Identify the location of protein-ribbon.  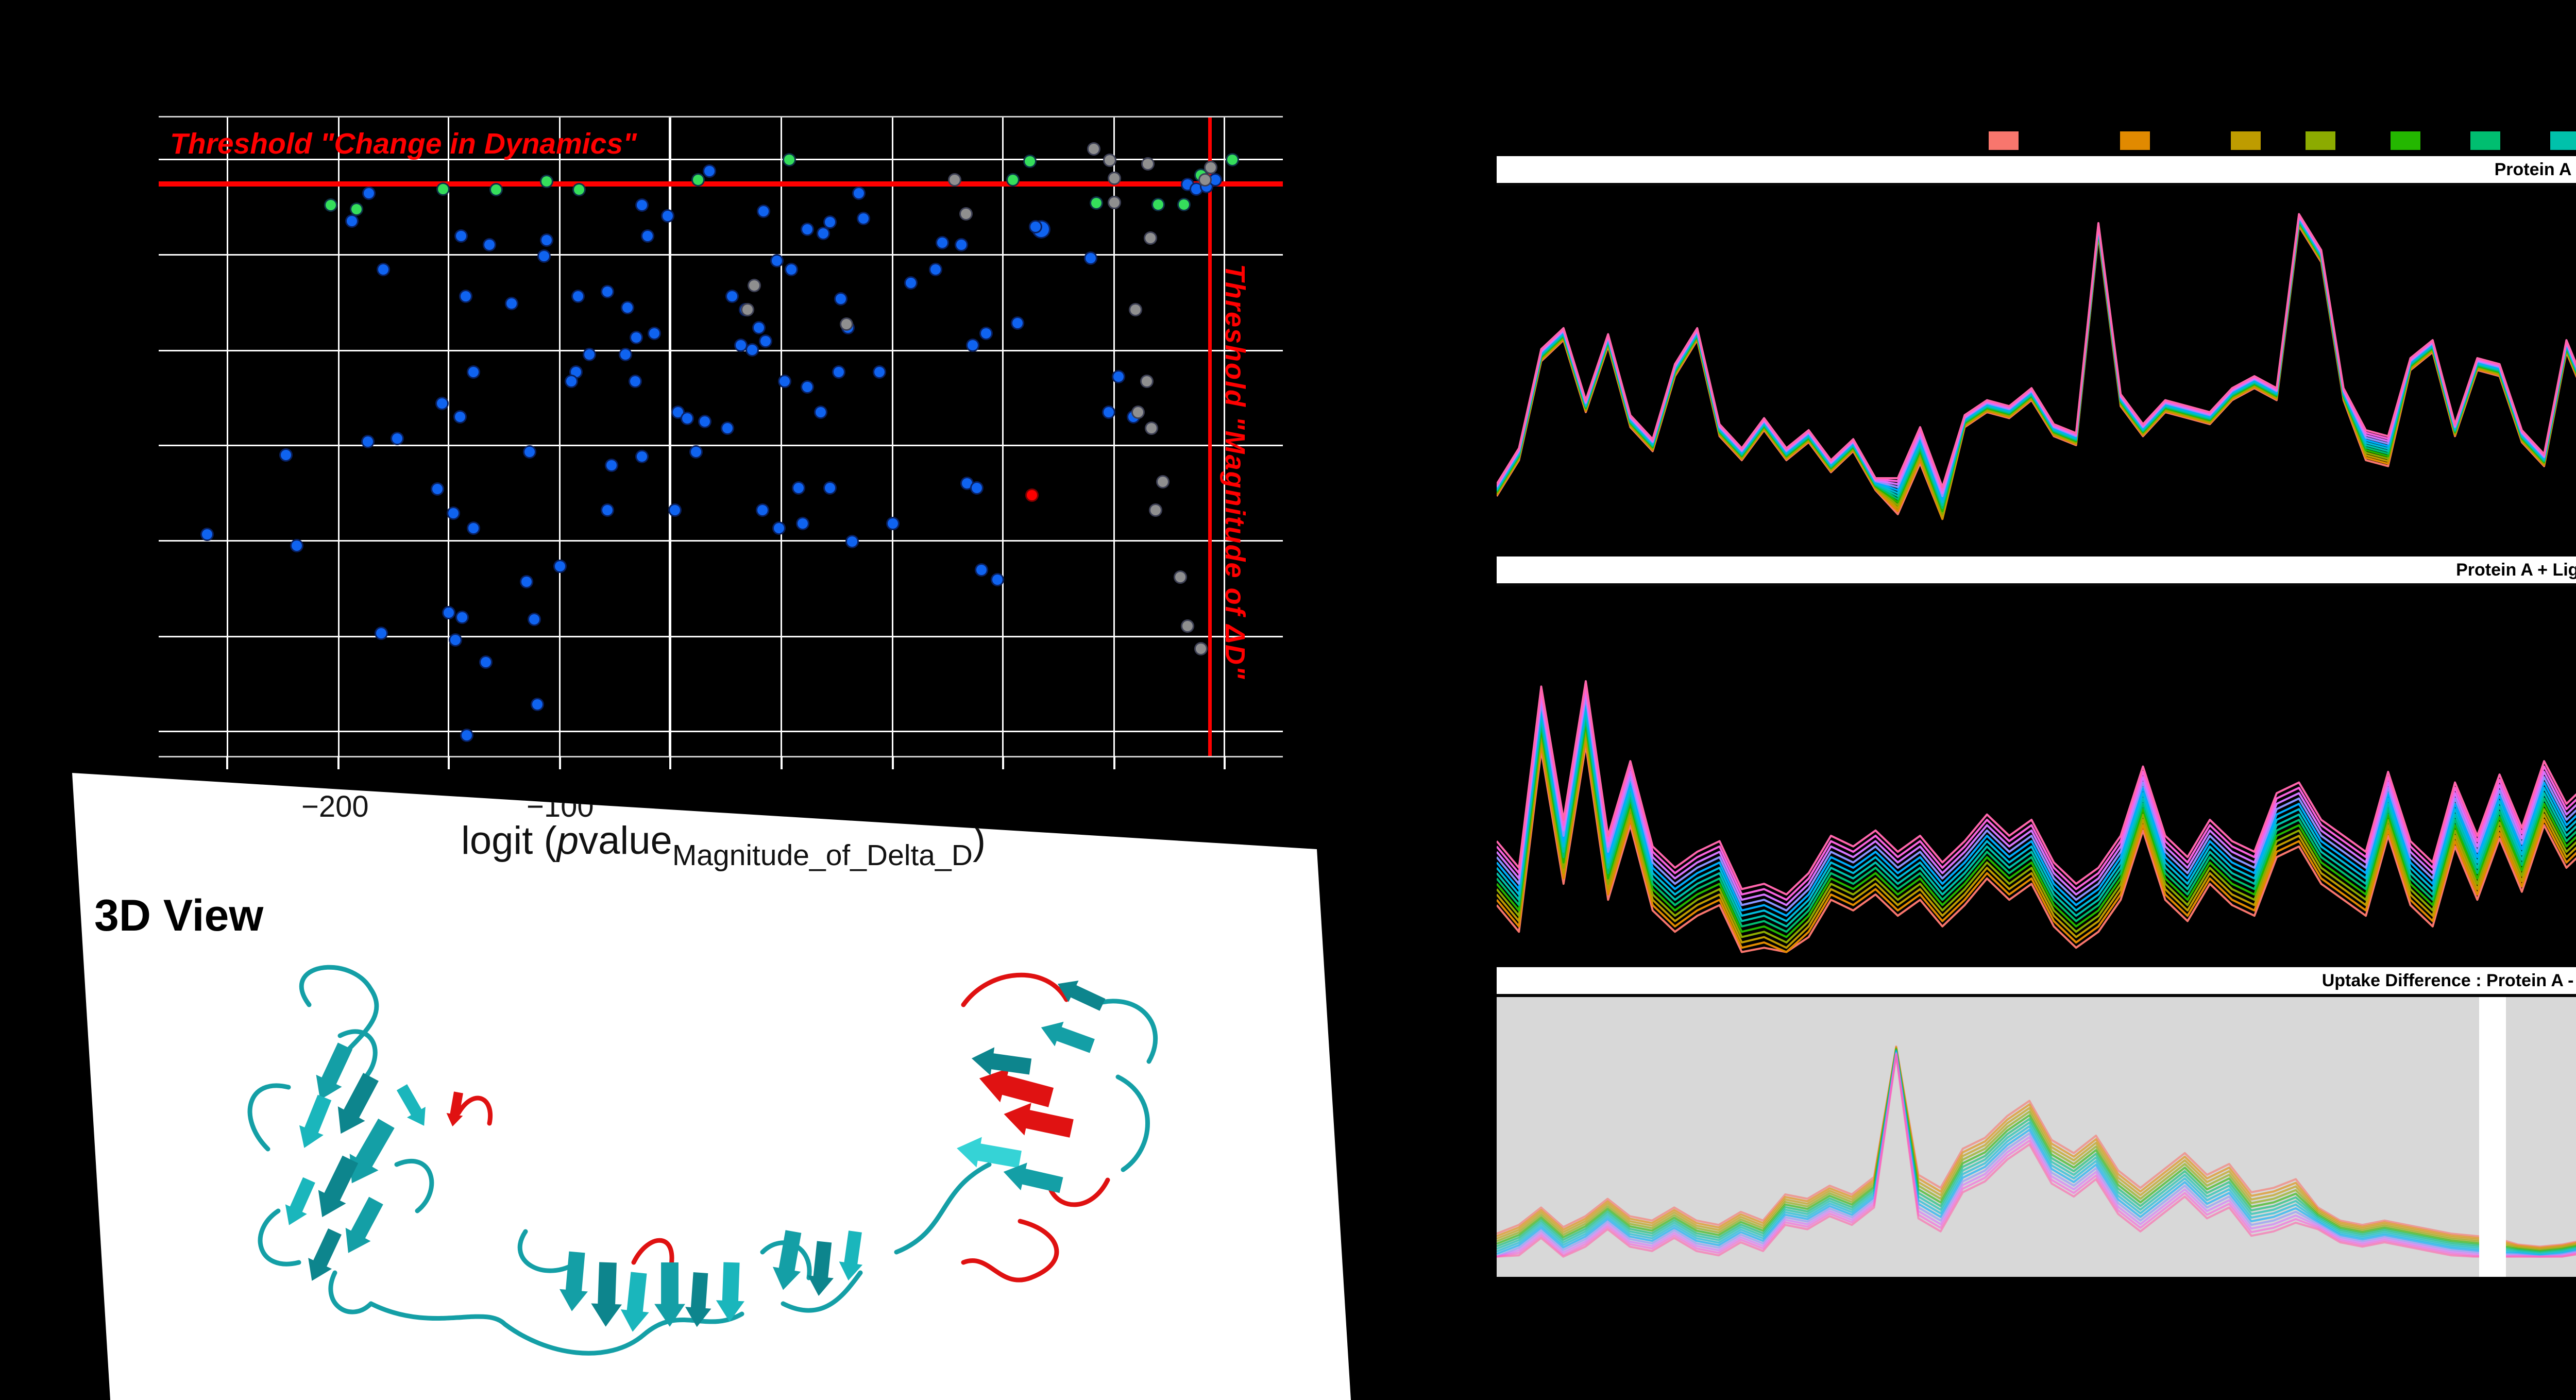
(705, 1169).